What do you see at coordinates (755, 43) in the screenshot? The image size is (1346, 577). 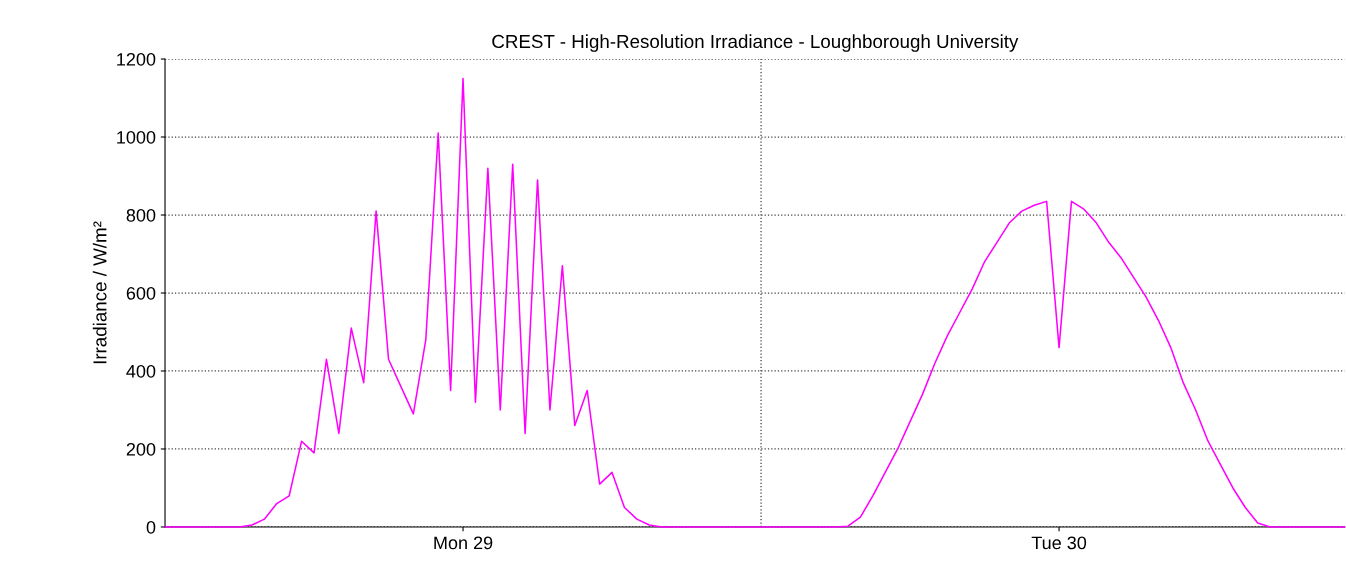 I see `chart-title: CREST - High-Resolution Irradiance - Loughborough University` at bounding box center [755, 43].